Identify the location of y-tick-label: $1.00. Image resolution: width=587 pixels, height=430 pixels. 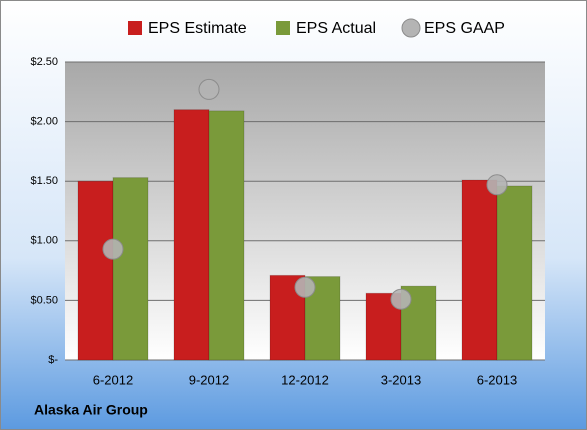
(44, 241).